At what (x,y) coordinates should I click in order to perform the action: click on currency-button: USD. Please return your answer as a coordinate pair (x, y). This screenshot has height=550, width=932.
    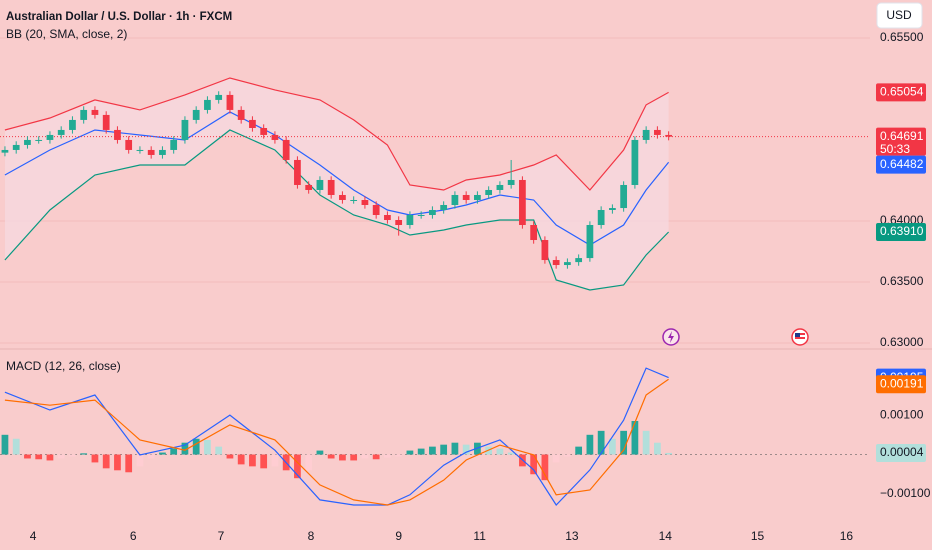
    Looking at the image, I should click on (899, 15).